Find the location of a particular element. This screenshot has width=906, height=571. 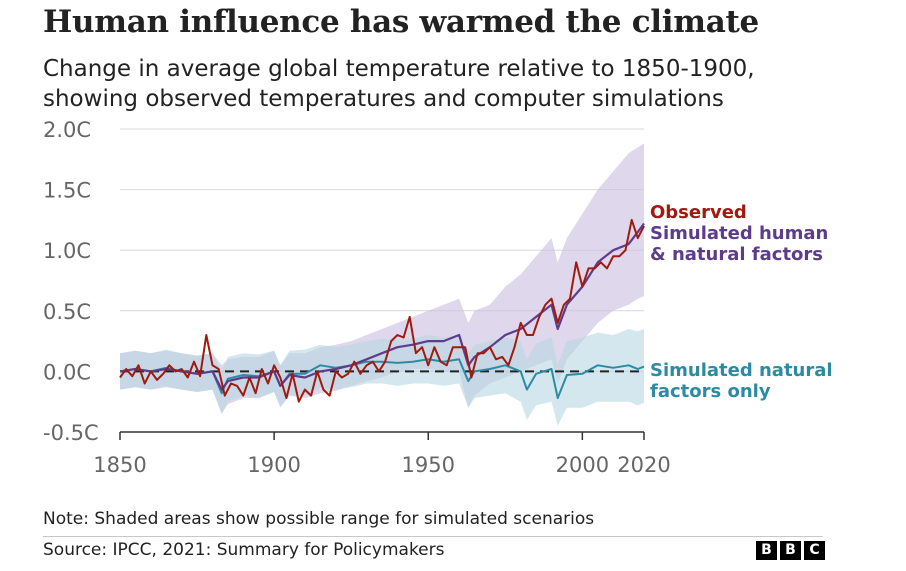

y-tick-label: 2.0C is located at coordinates (67, 130).